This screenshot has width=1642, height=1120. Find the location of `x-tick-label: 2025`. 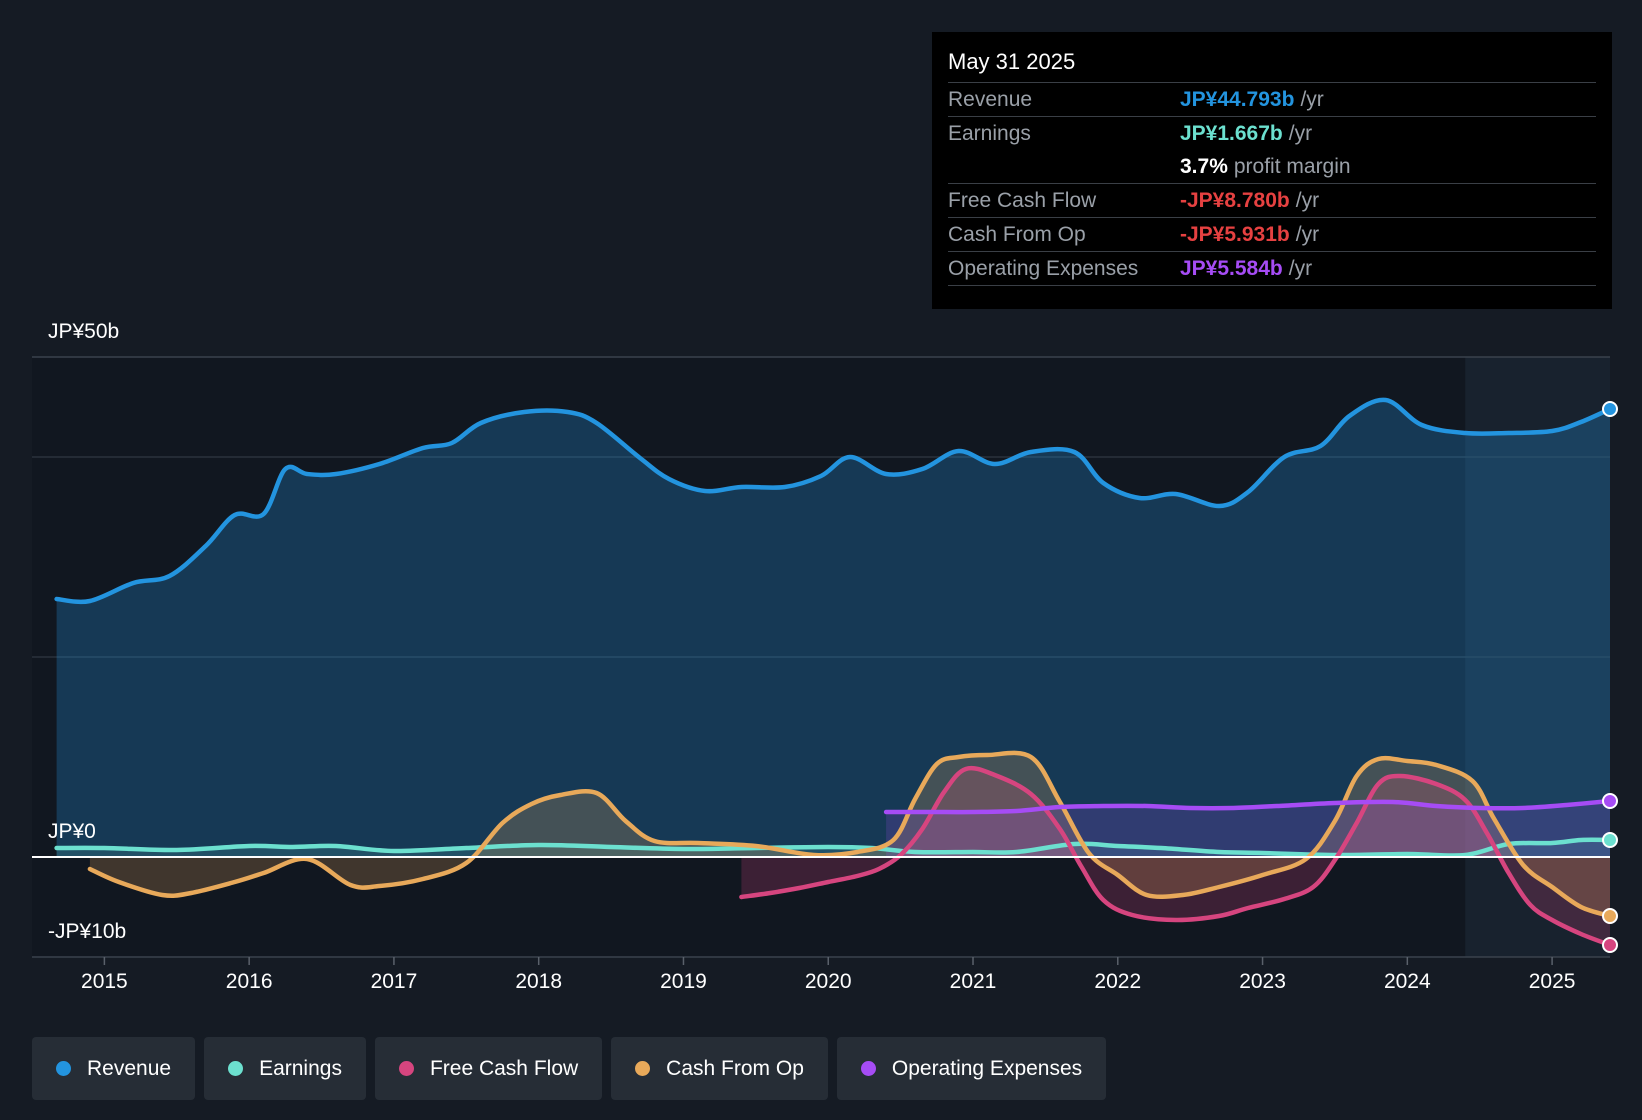

x-tick-label: 2025 is located at coordinates (1552, 981).